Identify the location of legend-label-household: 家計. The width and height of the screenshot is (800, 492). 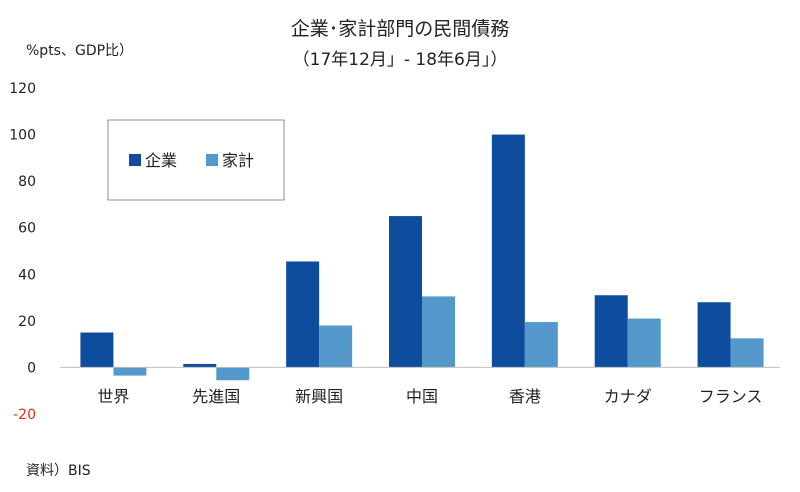
(238, 160).